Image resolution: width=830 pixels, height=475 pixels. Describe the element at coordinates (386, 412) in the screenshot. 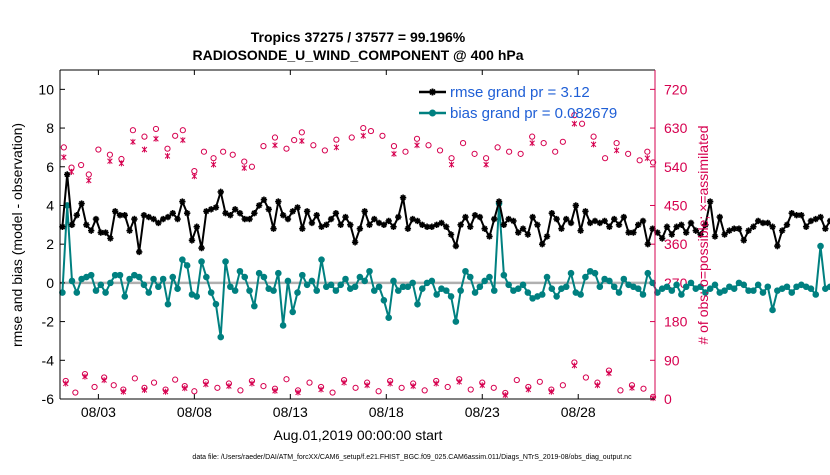

I see `x-tick-label: 08/18` at that location.